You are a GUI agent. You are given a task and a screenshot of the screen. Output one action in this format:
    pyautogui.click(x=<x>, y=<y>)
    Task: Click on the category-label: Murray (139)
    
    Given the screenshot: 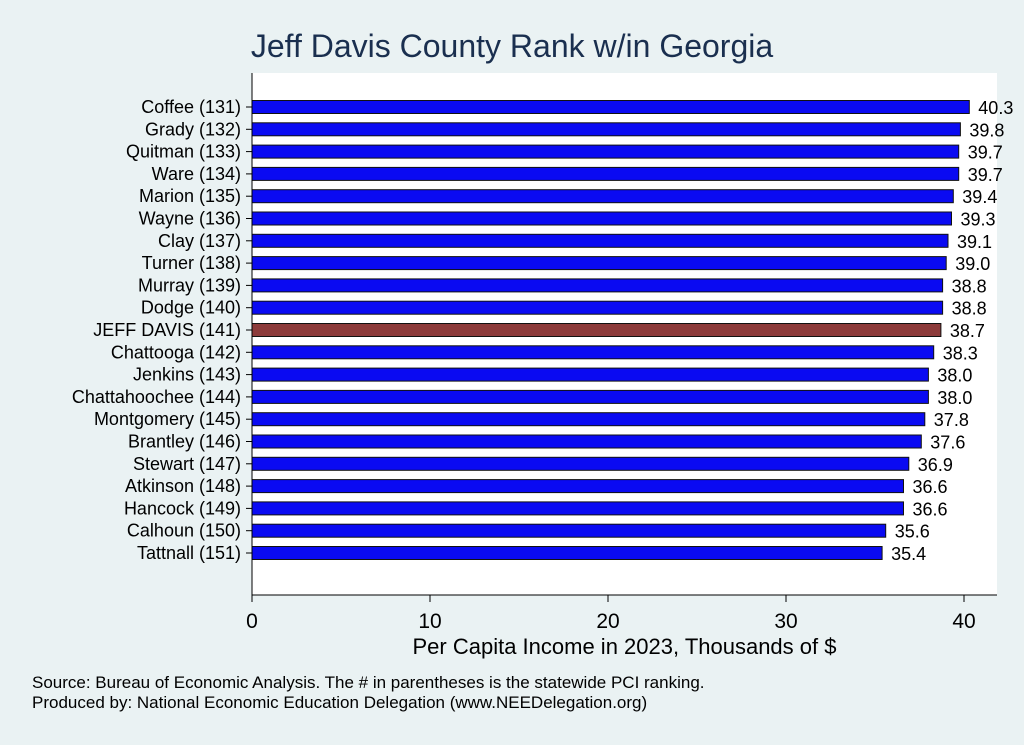 What is the action you would take?
    pyautogui.click(x=189, y=285)
    